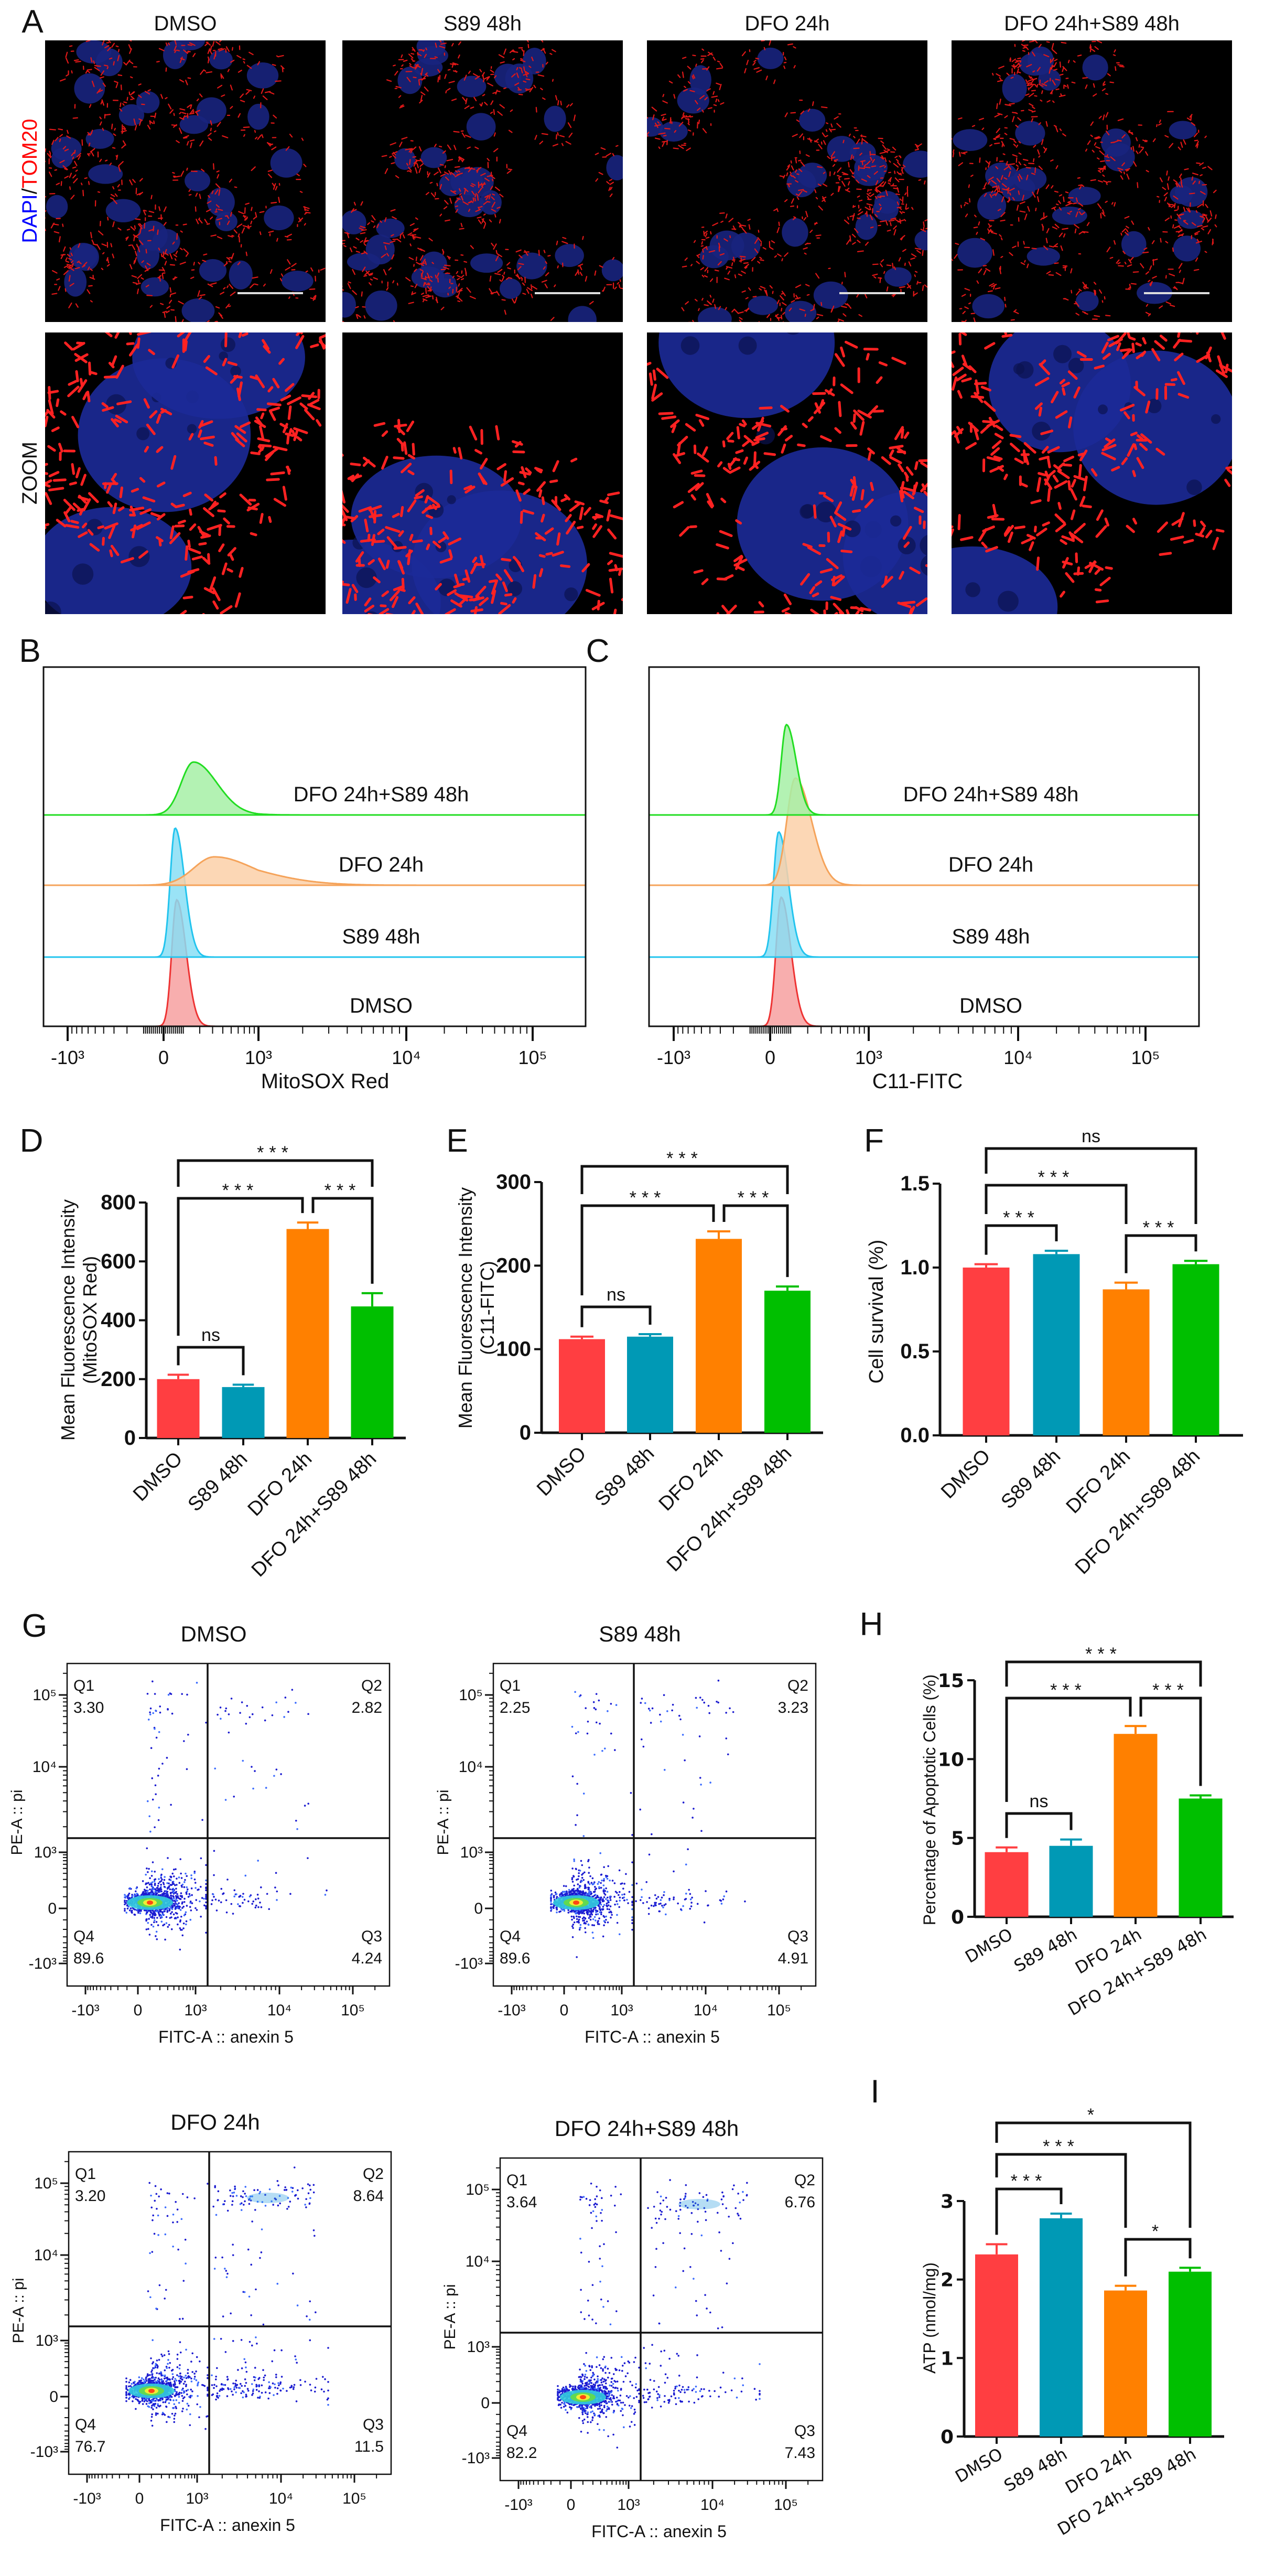 The image size is (1264, 2576). Describe the element at coordinates (117, 404) in the screenshot. I see `nucleolus` at that location.